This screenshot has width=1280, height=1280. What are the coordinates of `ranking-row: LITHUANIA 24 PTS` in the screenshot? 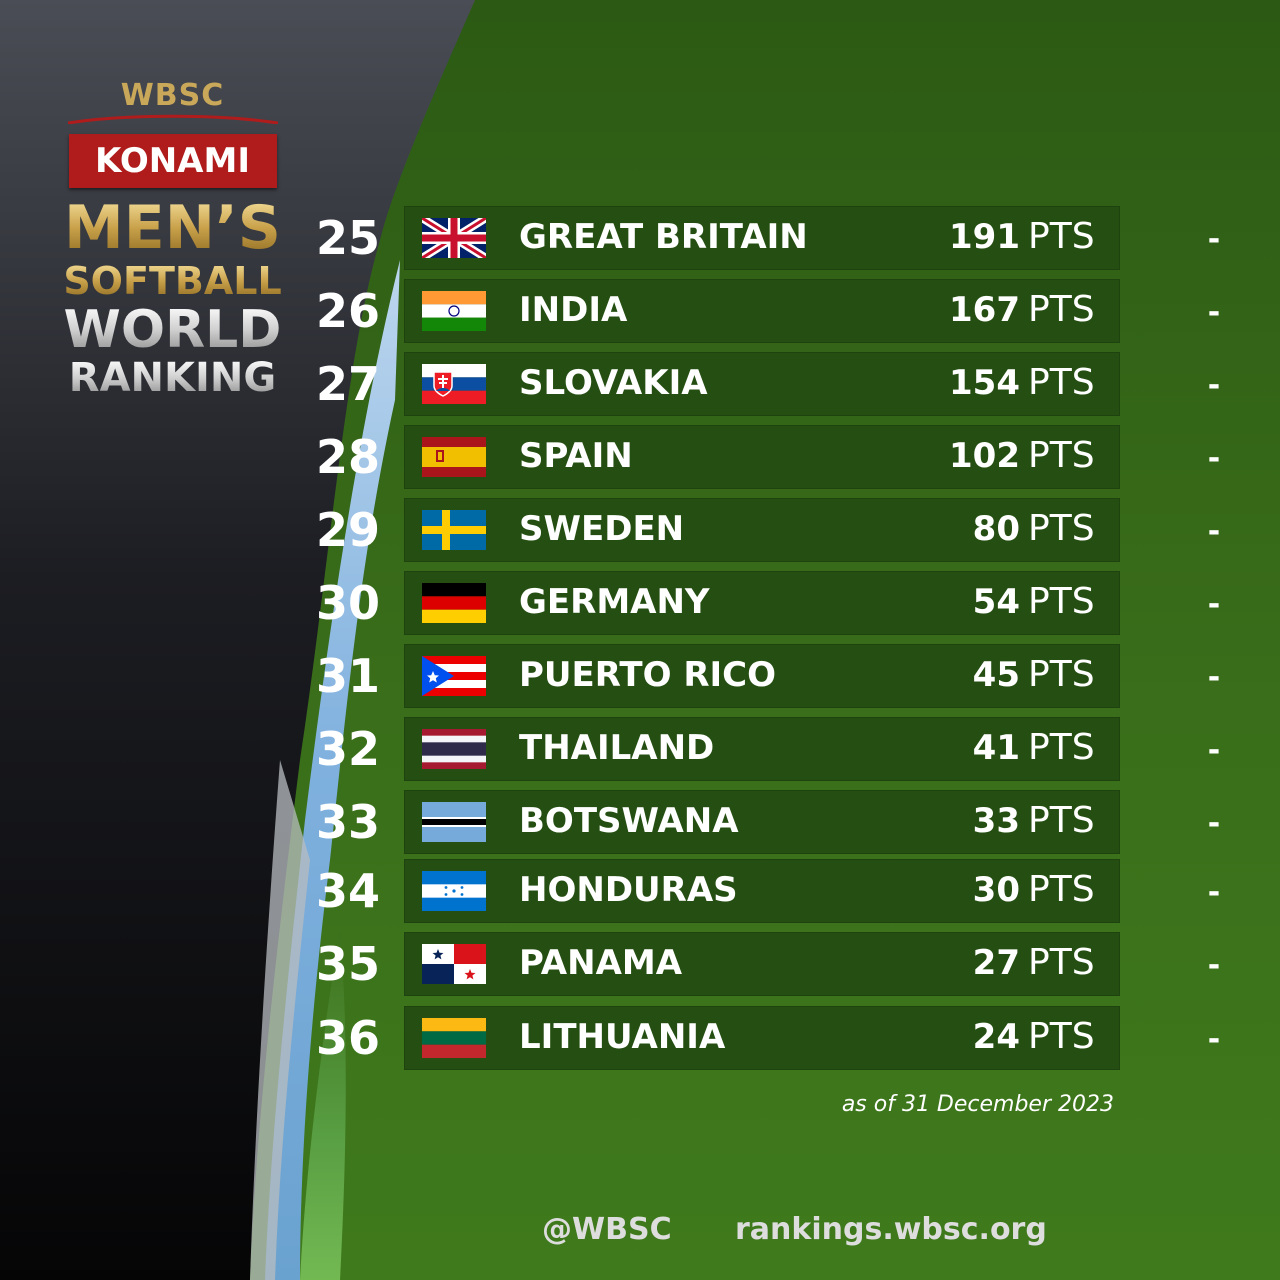 It's located at (762, 1038).